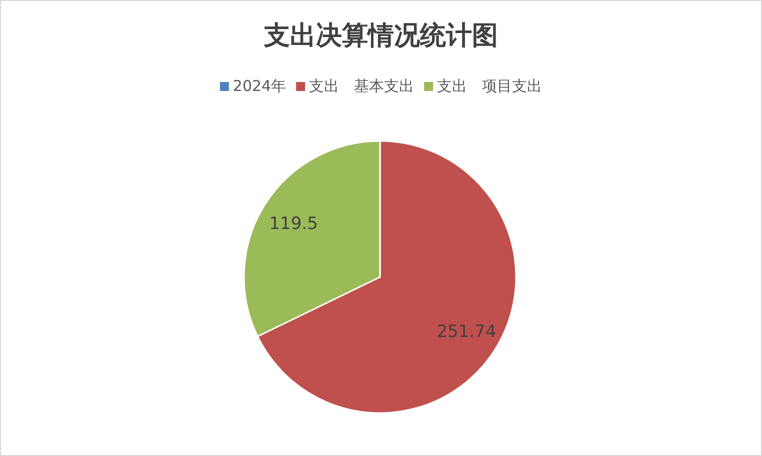 This screenshot has height=456, width=762. What do you see at coordinates (361, 86) in the screenshot?
I see `legend-label: 支出 基本支出` at bounding box center [361, 86].